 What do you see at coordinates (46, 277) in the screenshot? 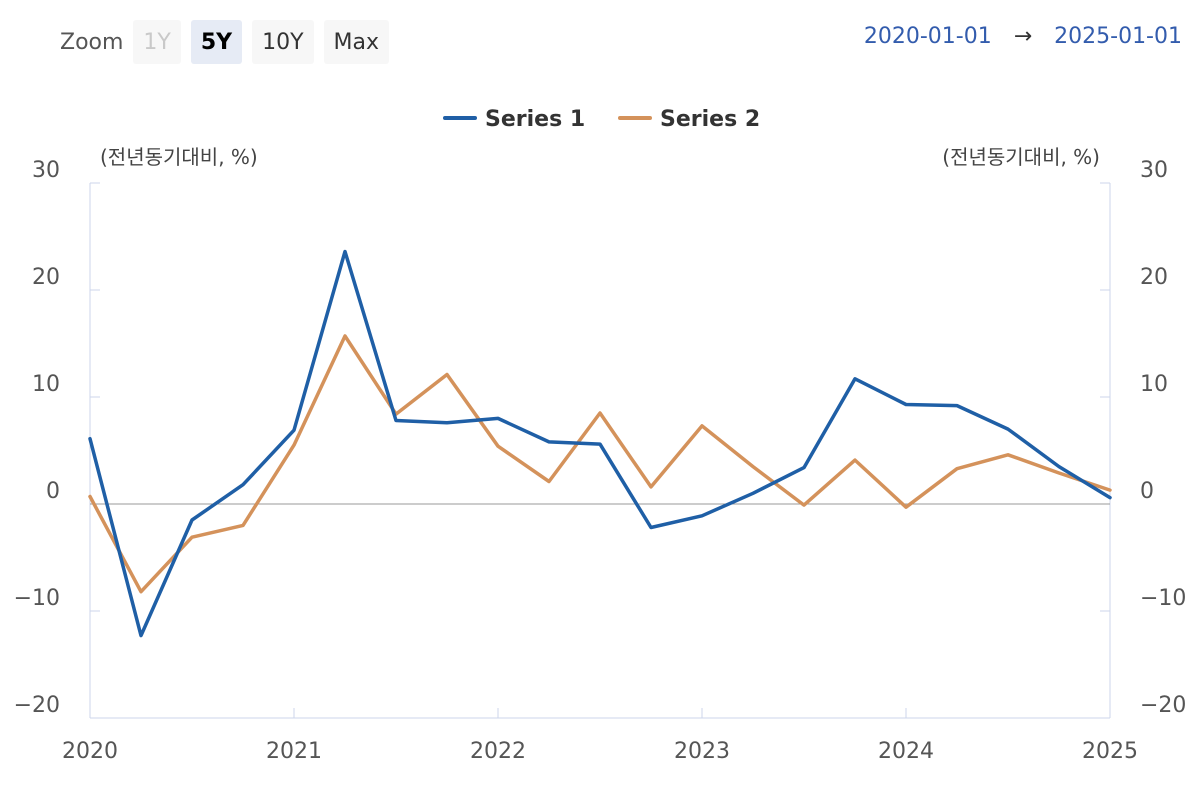
I see `left-tick-label: 20` at bounding box center [46, 277].